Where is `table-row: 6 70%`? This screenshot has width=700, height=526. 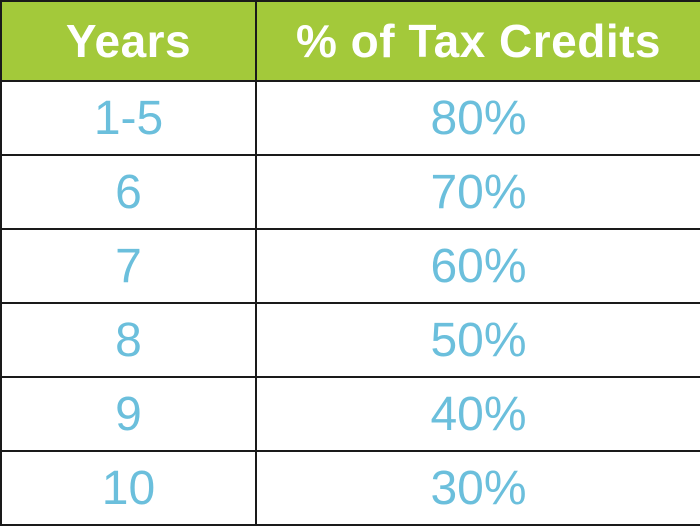
table-row: 6 70% is located at coordinates (350, 192).